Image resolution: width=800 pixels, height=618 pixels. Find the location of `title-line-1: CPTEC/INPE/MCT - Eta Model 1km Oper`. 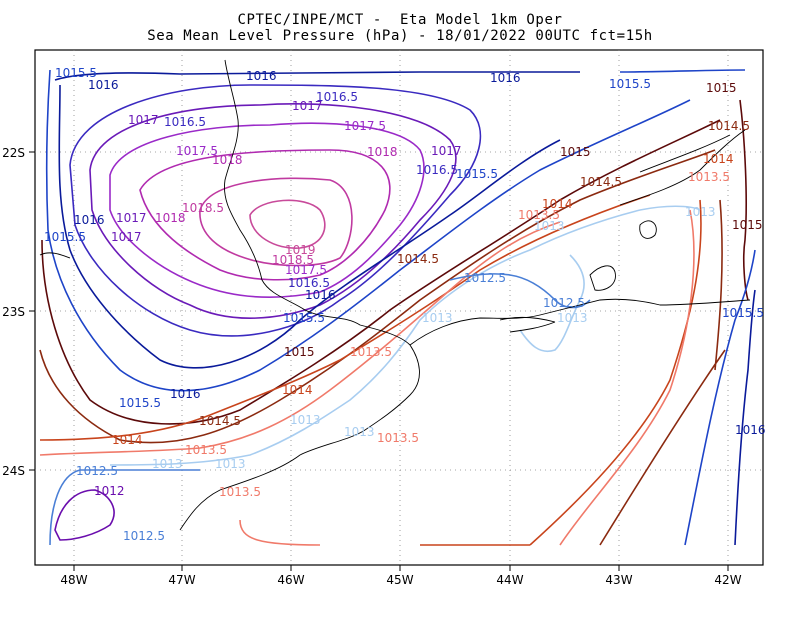

title-line-1: CPTEC/INPE/MCT - Eta Model 1km Oper is located at coordinates (400, 20).